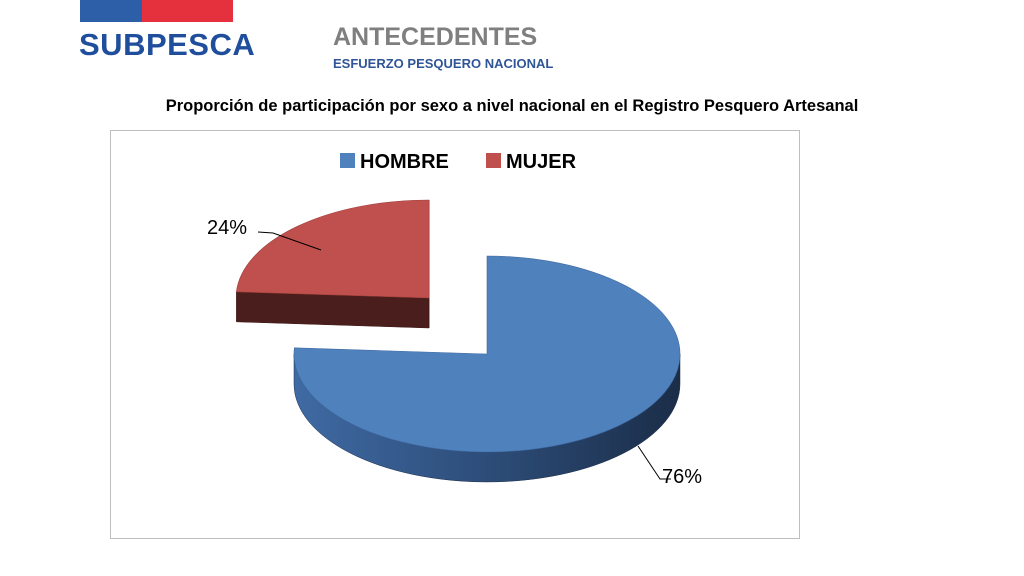 This screenshot has width=1024, height=576. What do you see at coordinates (187, 11) in the screenshot?
I see `flag-red-stripe` at bounding box center [187, 11].